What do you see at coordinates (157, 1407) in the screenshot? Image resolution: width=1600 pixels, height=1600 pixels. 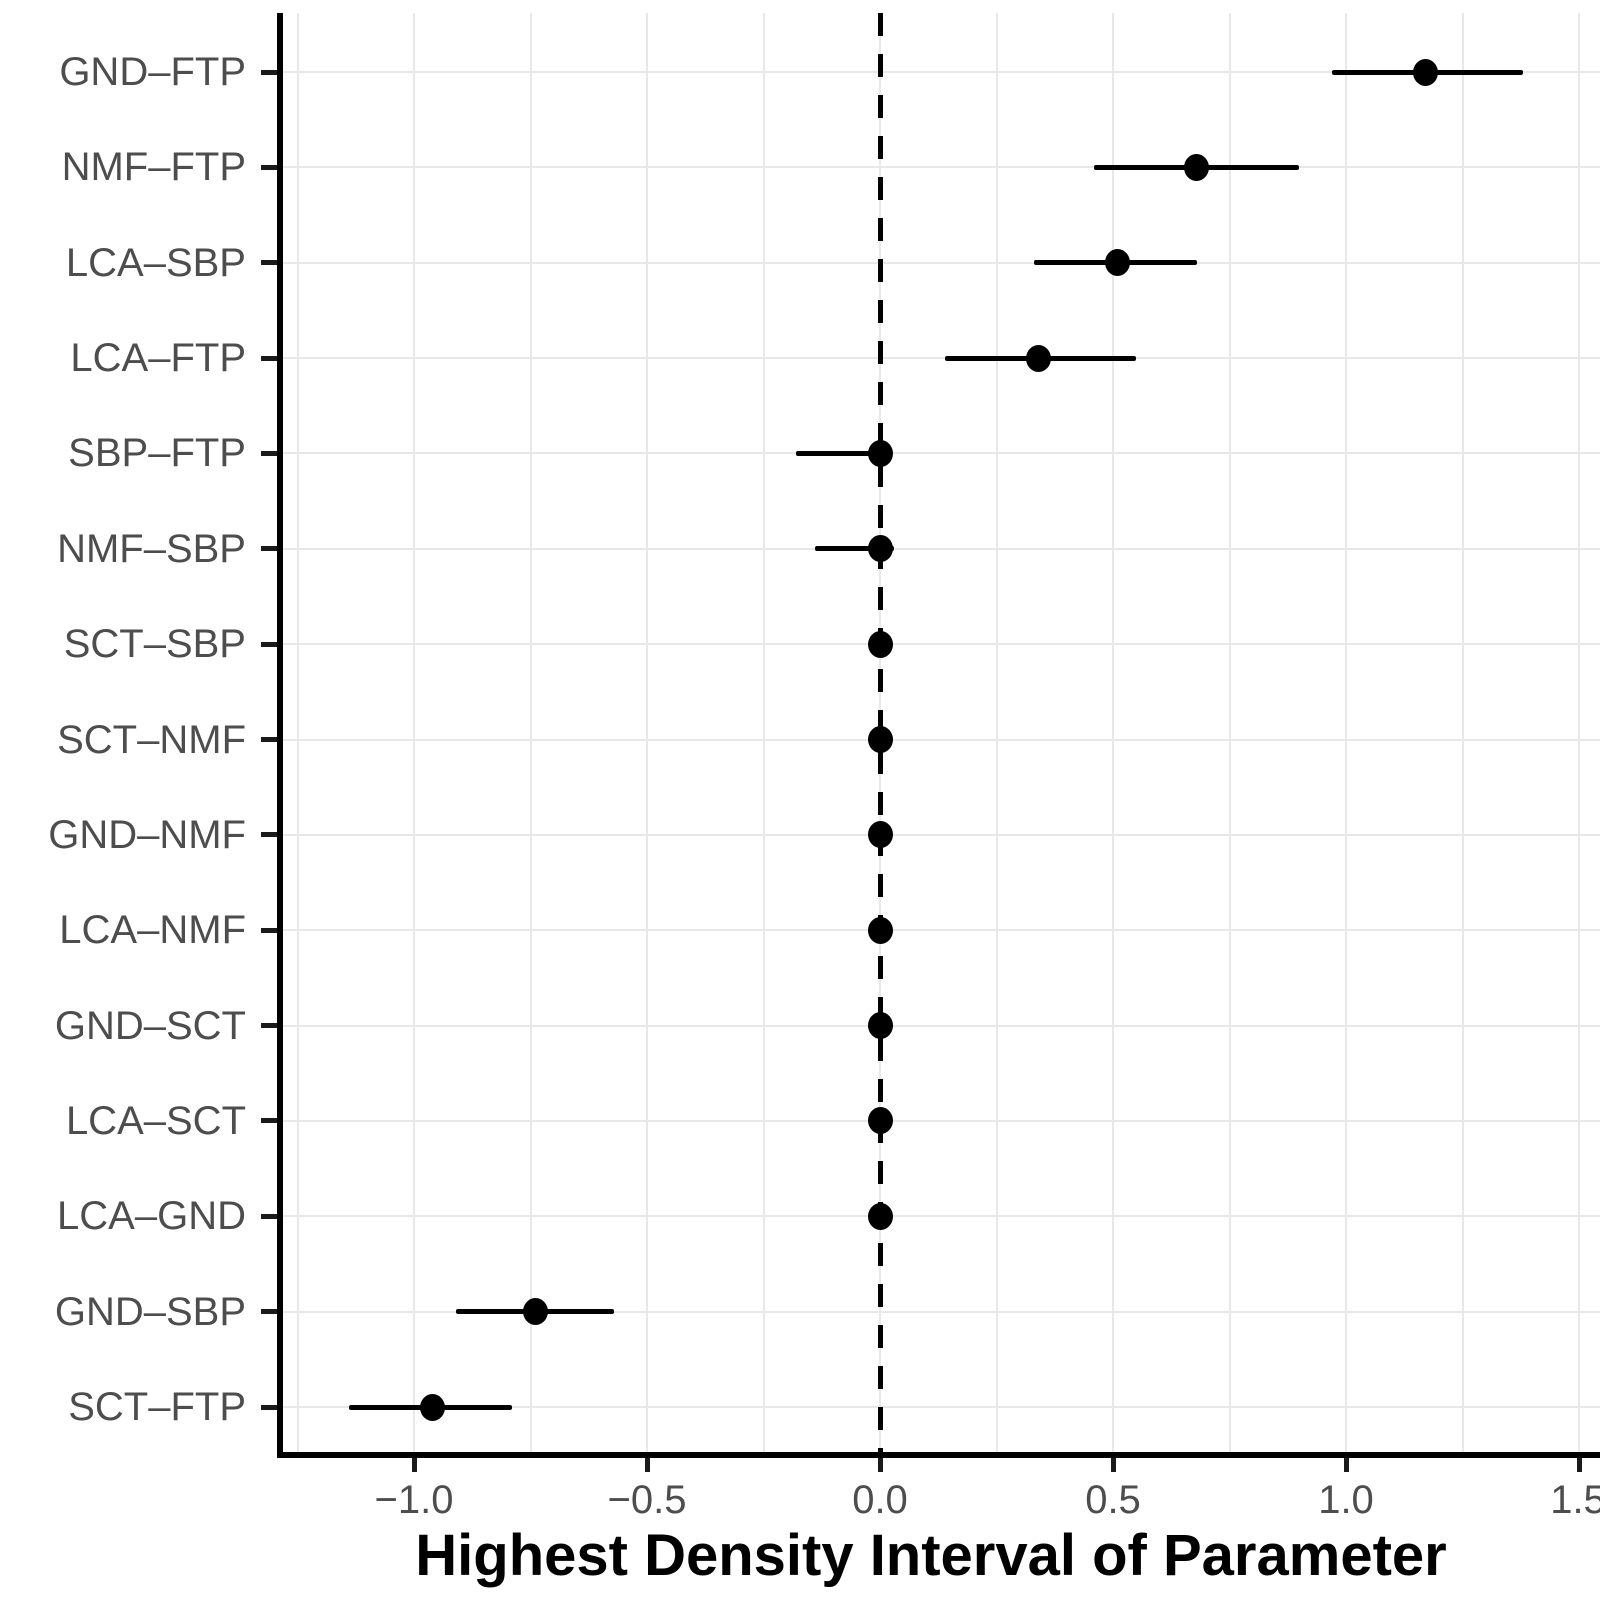 I see `category-label: SCT–FTP` at bounding box center [157, 1407].